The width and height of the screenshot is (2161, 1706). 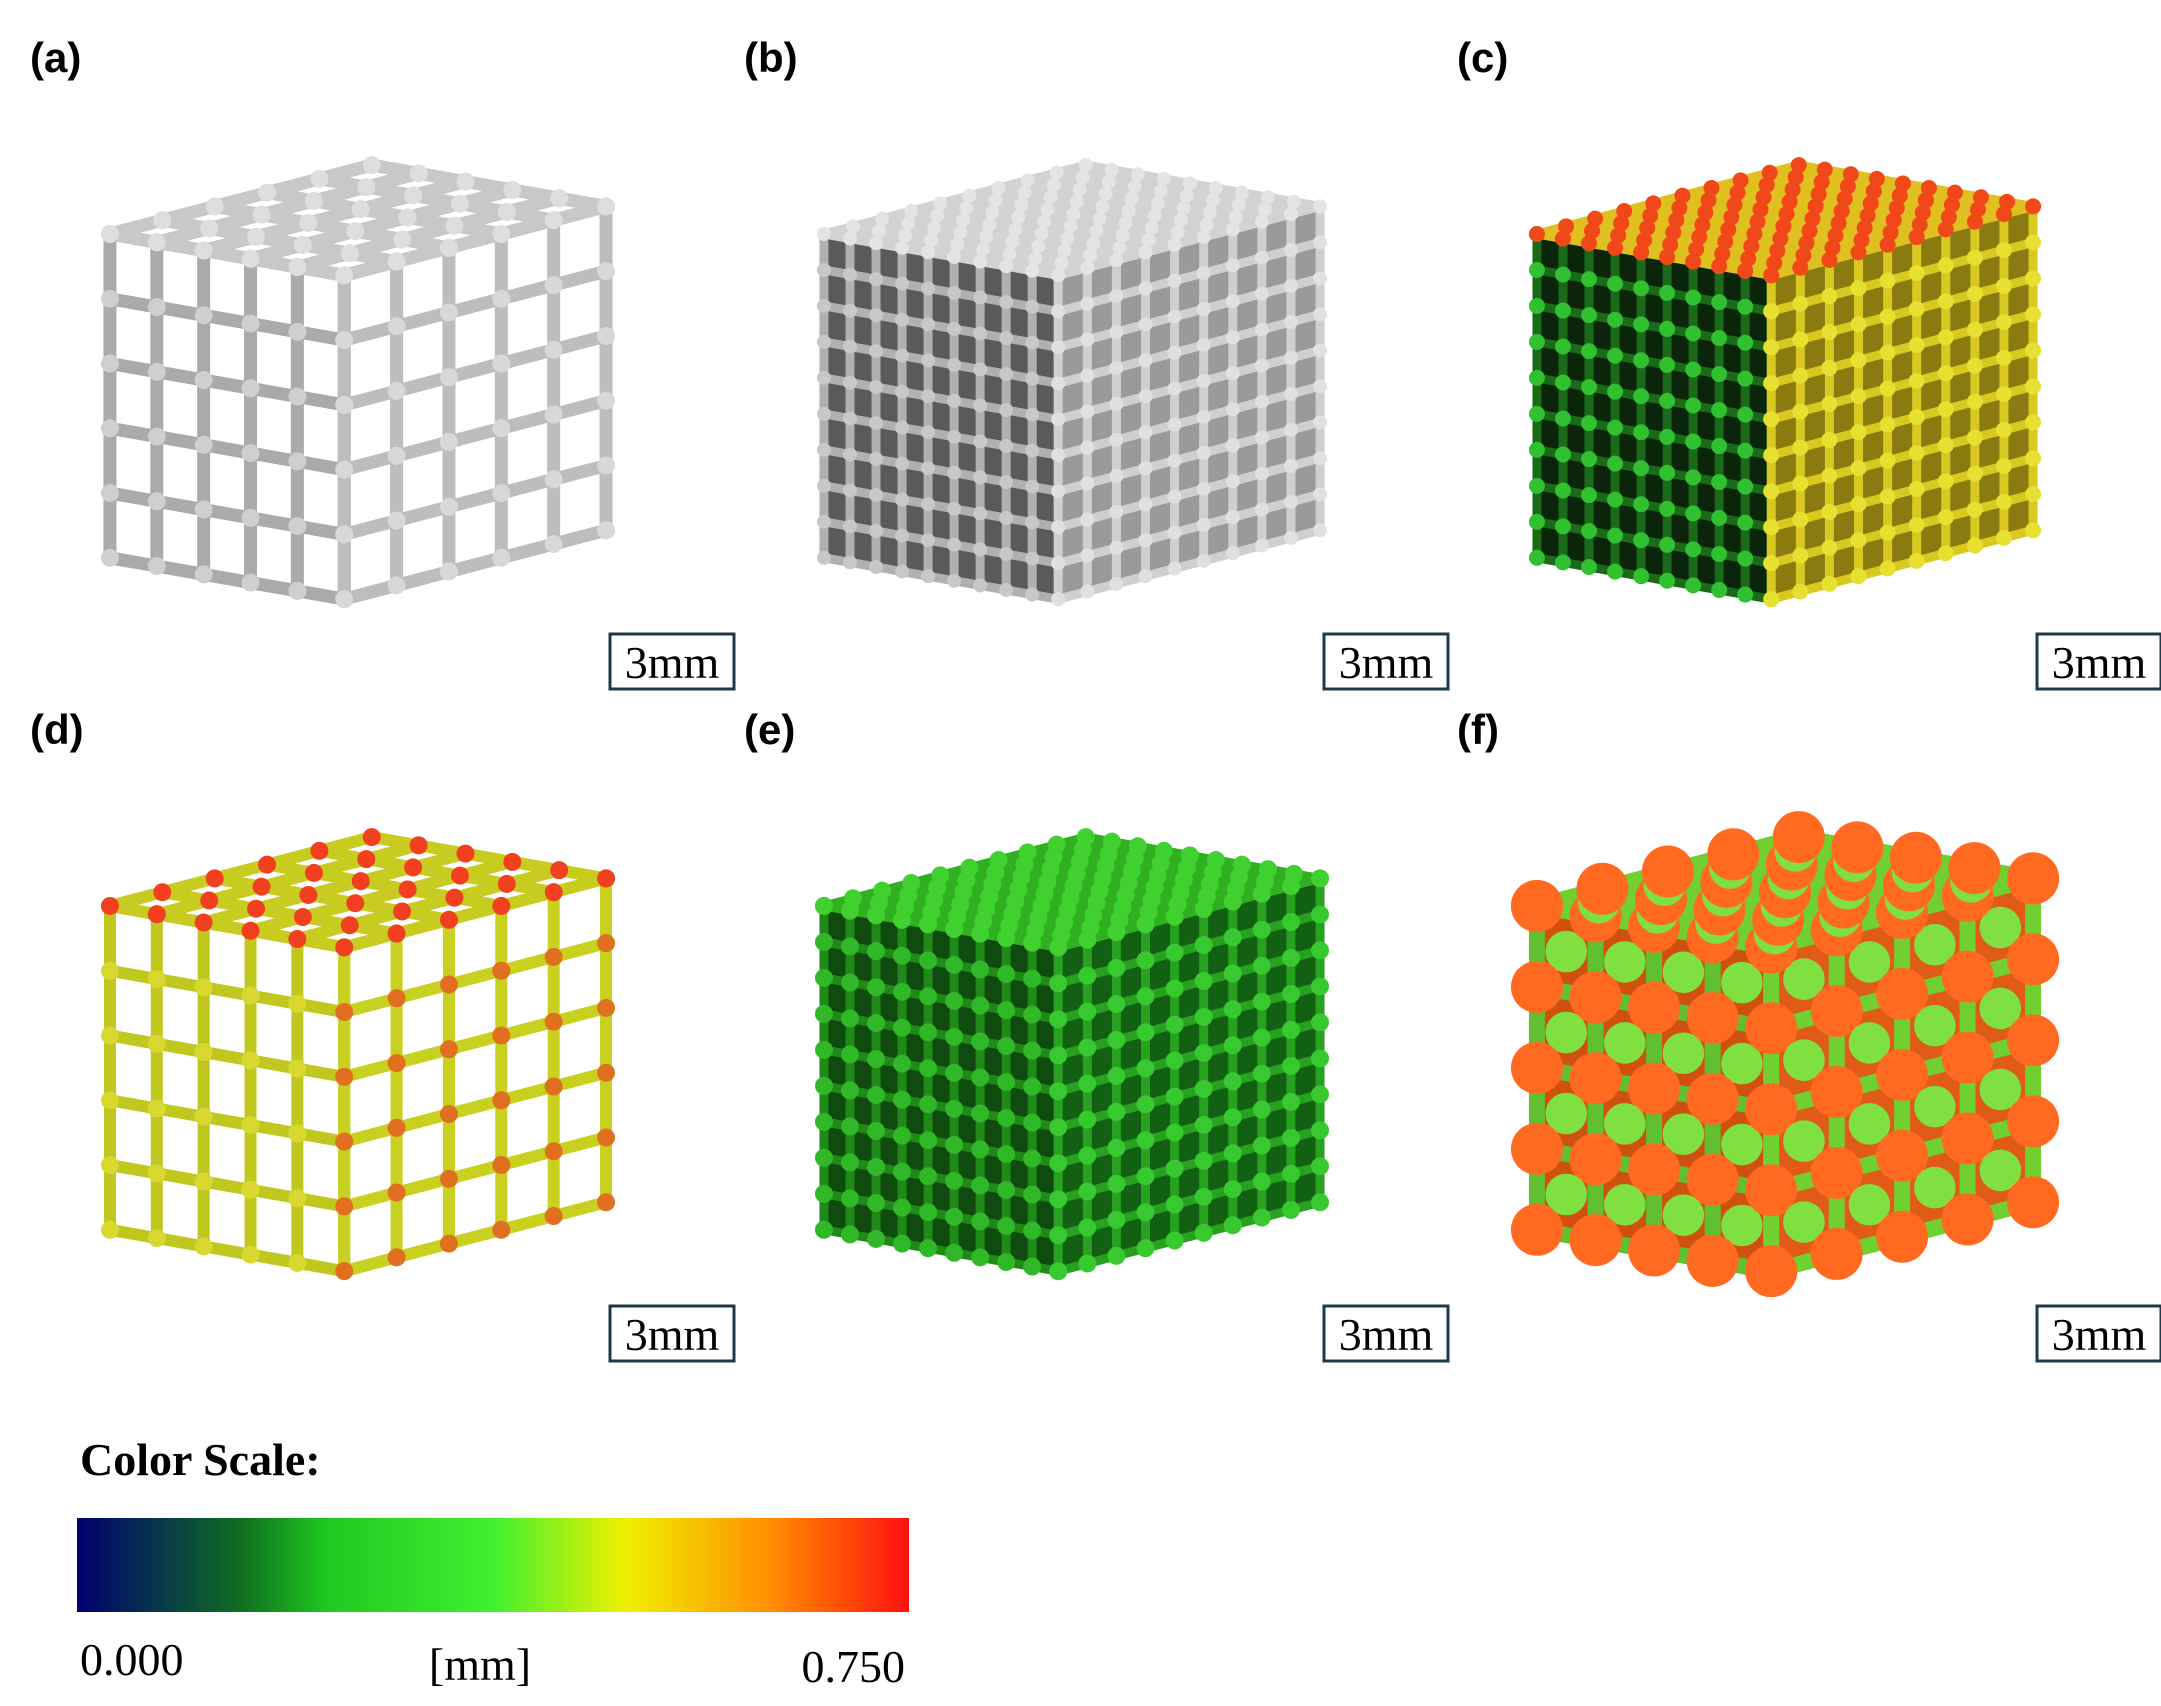 I want to click on panel-label: (f), so click(x=1478, y=729).